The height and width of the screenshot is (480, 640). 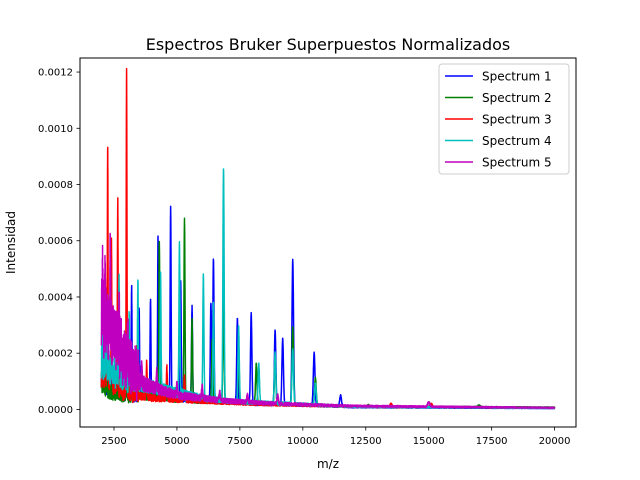 I want to click on legend-label: Spectrum 1, so click(x=517, y=77).